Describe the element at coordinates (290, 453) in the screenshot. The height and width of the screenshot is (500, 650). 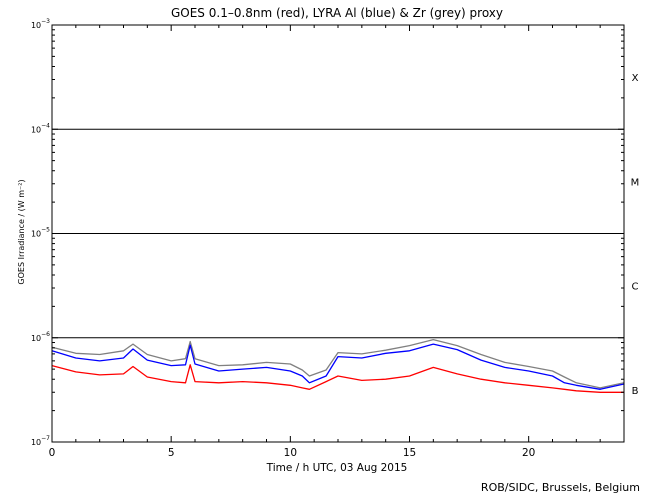
I see `x-tick-label: 10` at that location.